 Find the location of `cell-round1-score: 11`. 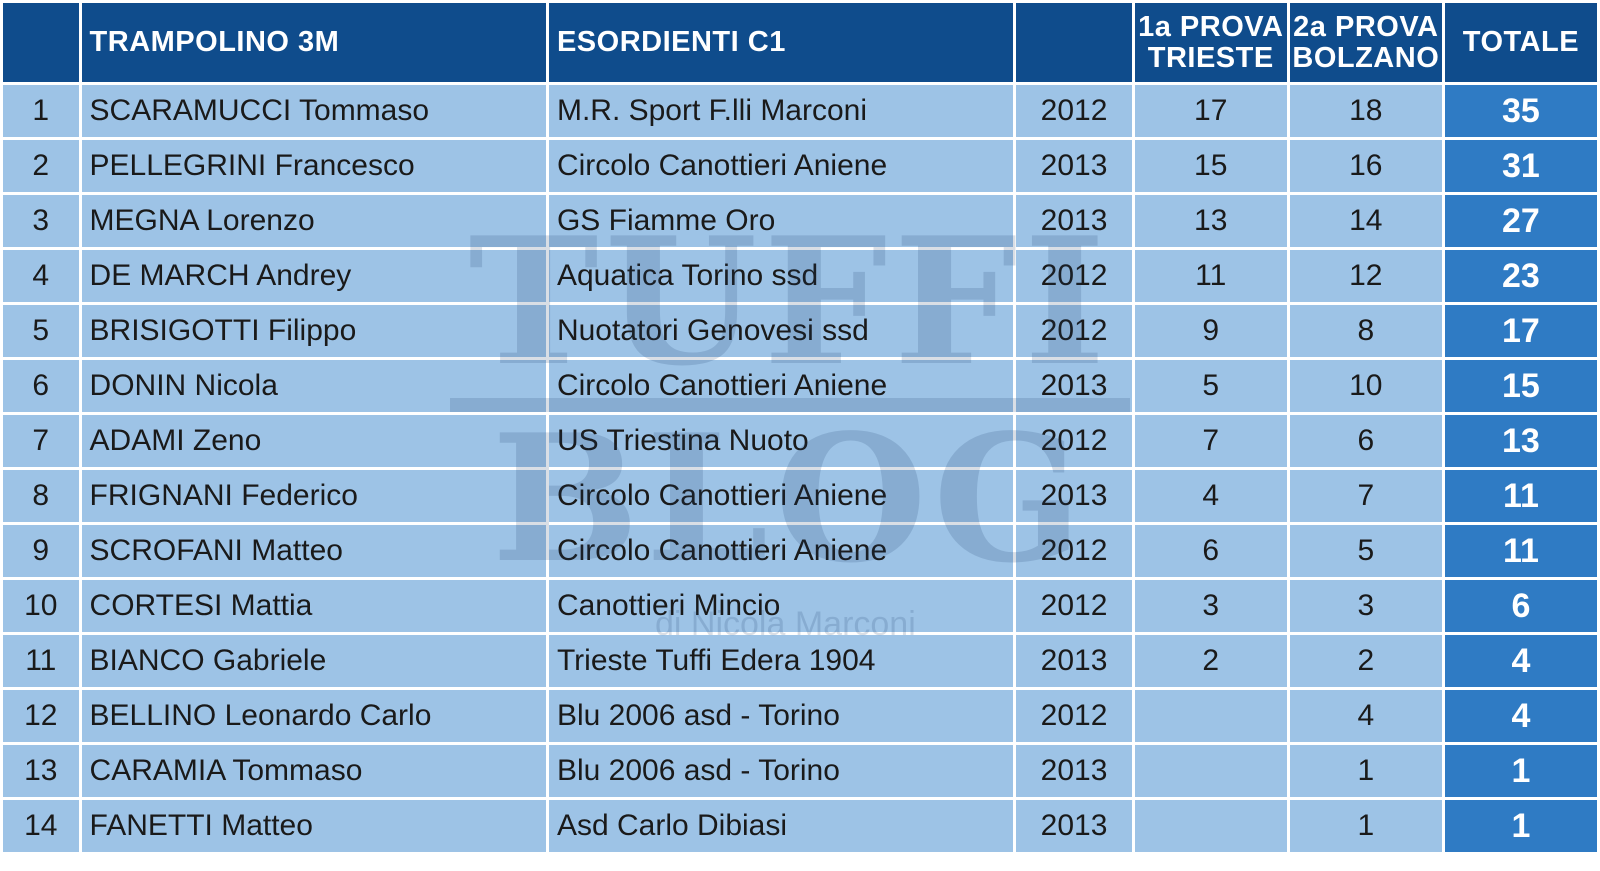

cell-round1-score: 11 is located at coordinates (1210, 276).